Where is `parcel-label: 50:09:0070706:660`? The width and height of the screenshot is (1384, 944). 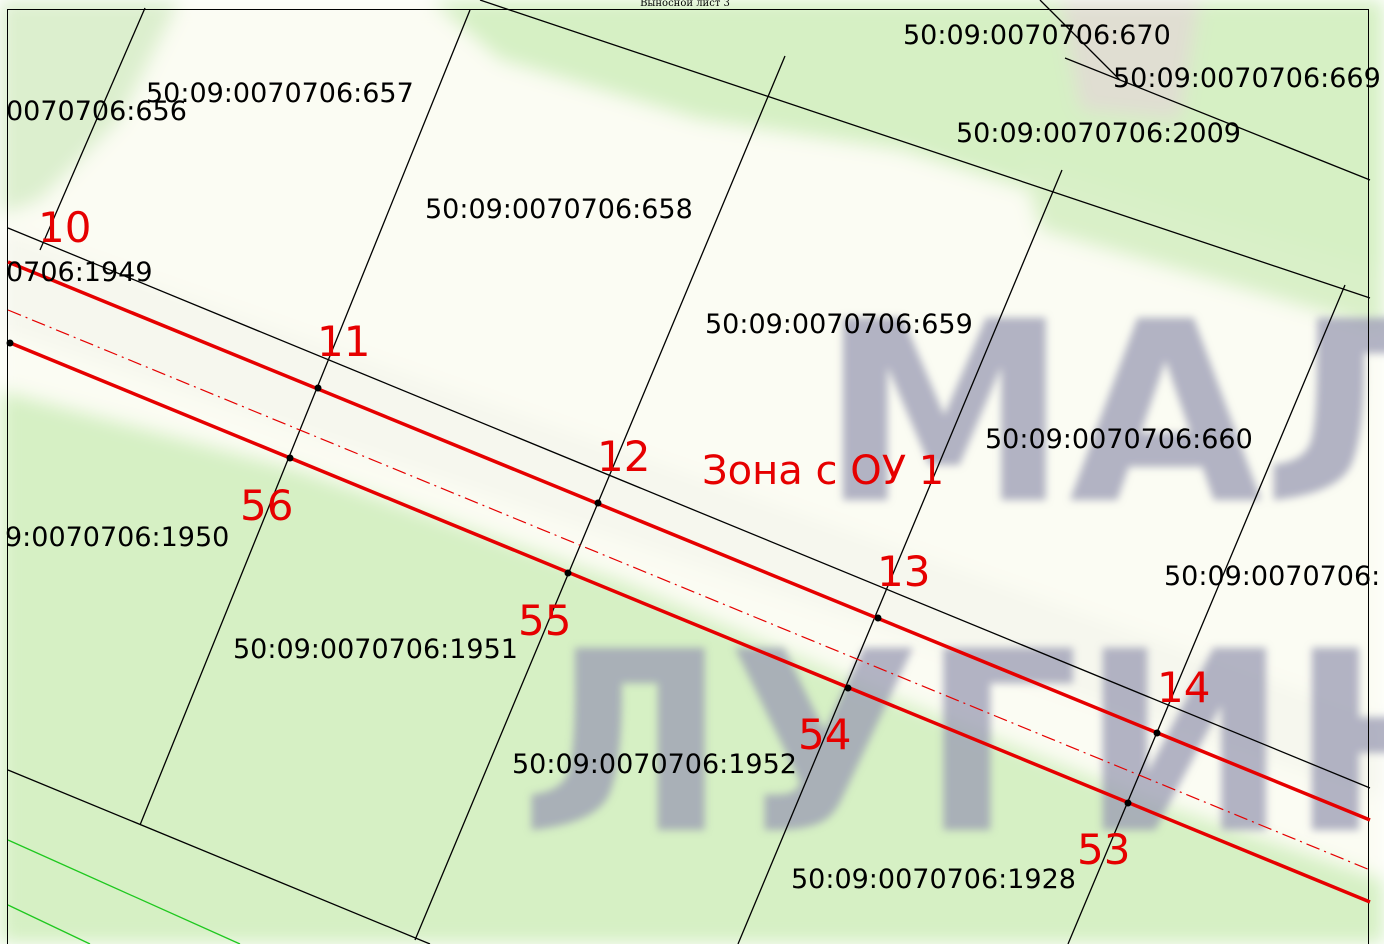
parcel-label: 50:09:0070706:660 is located at coordinates (1119, 439).